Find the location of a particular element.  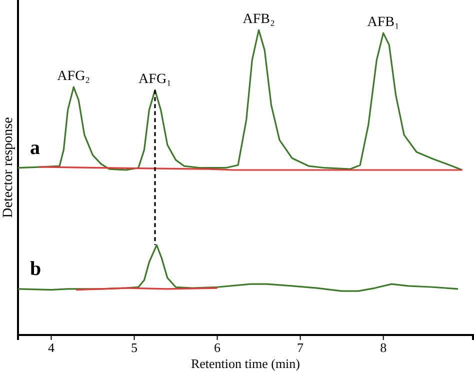

x-tick-label: 5 is located at coordinates (134, 348).